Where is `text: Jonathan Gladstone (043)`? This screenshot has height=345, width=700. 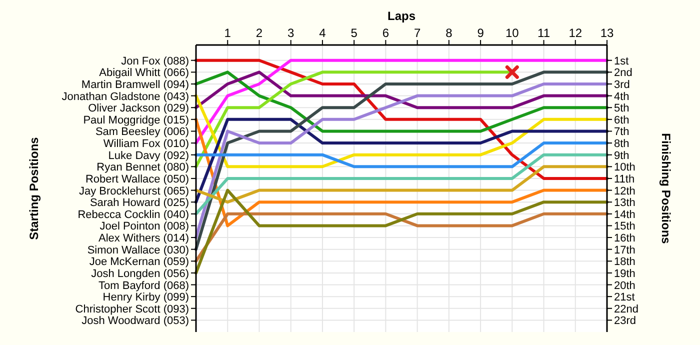
text: Jonathan Gladstone (043) is located at coordinates (125, 96).